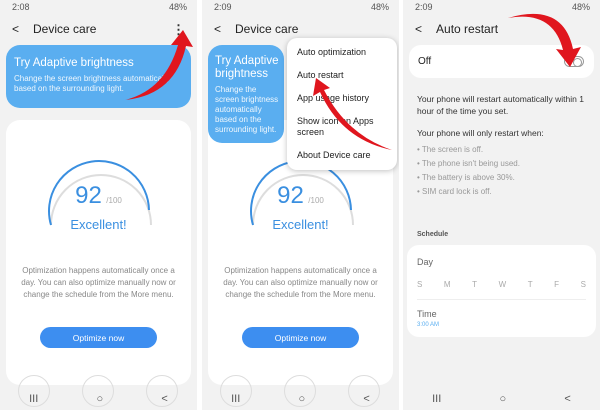 This screenshot has width=600, height=410. What do you see at coordinates (335, 126) in the screenshot?
I see `menu-item-show-icon: Show icon on Apps screen` at bounding box center [335, 126].